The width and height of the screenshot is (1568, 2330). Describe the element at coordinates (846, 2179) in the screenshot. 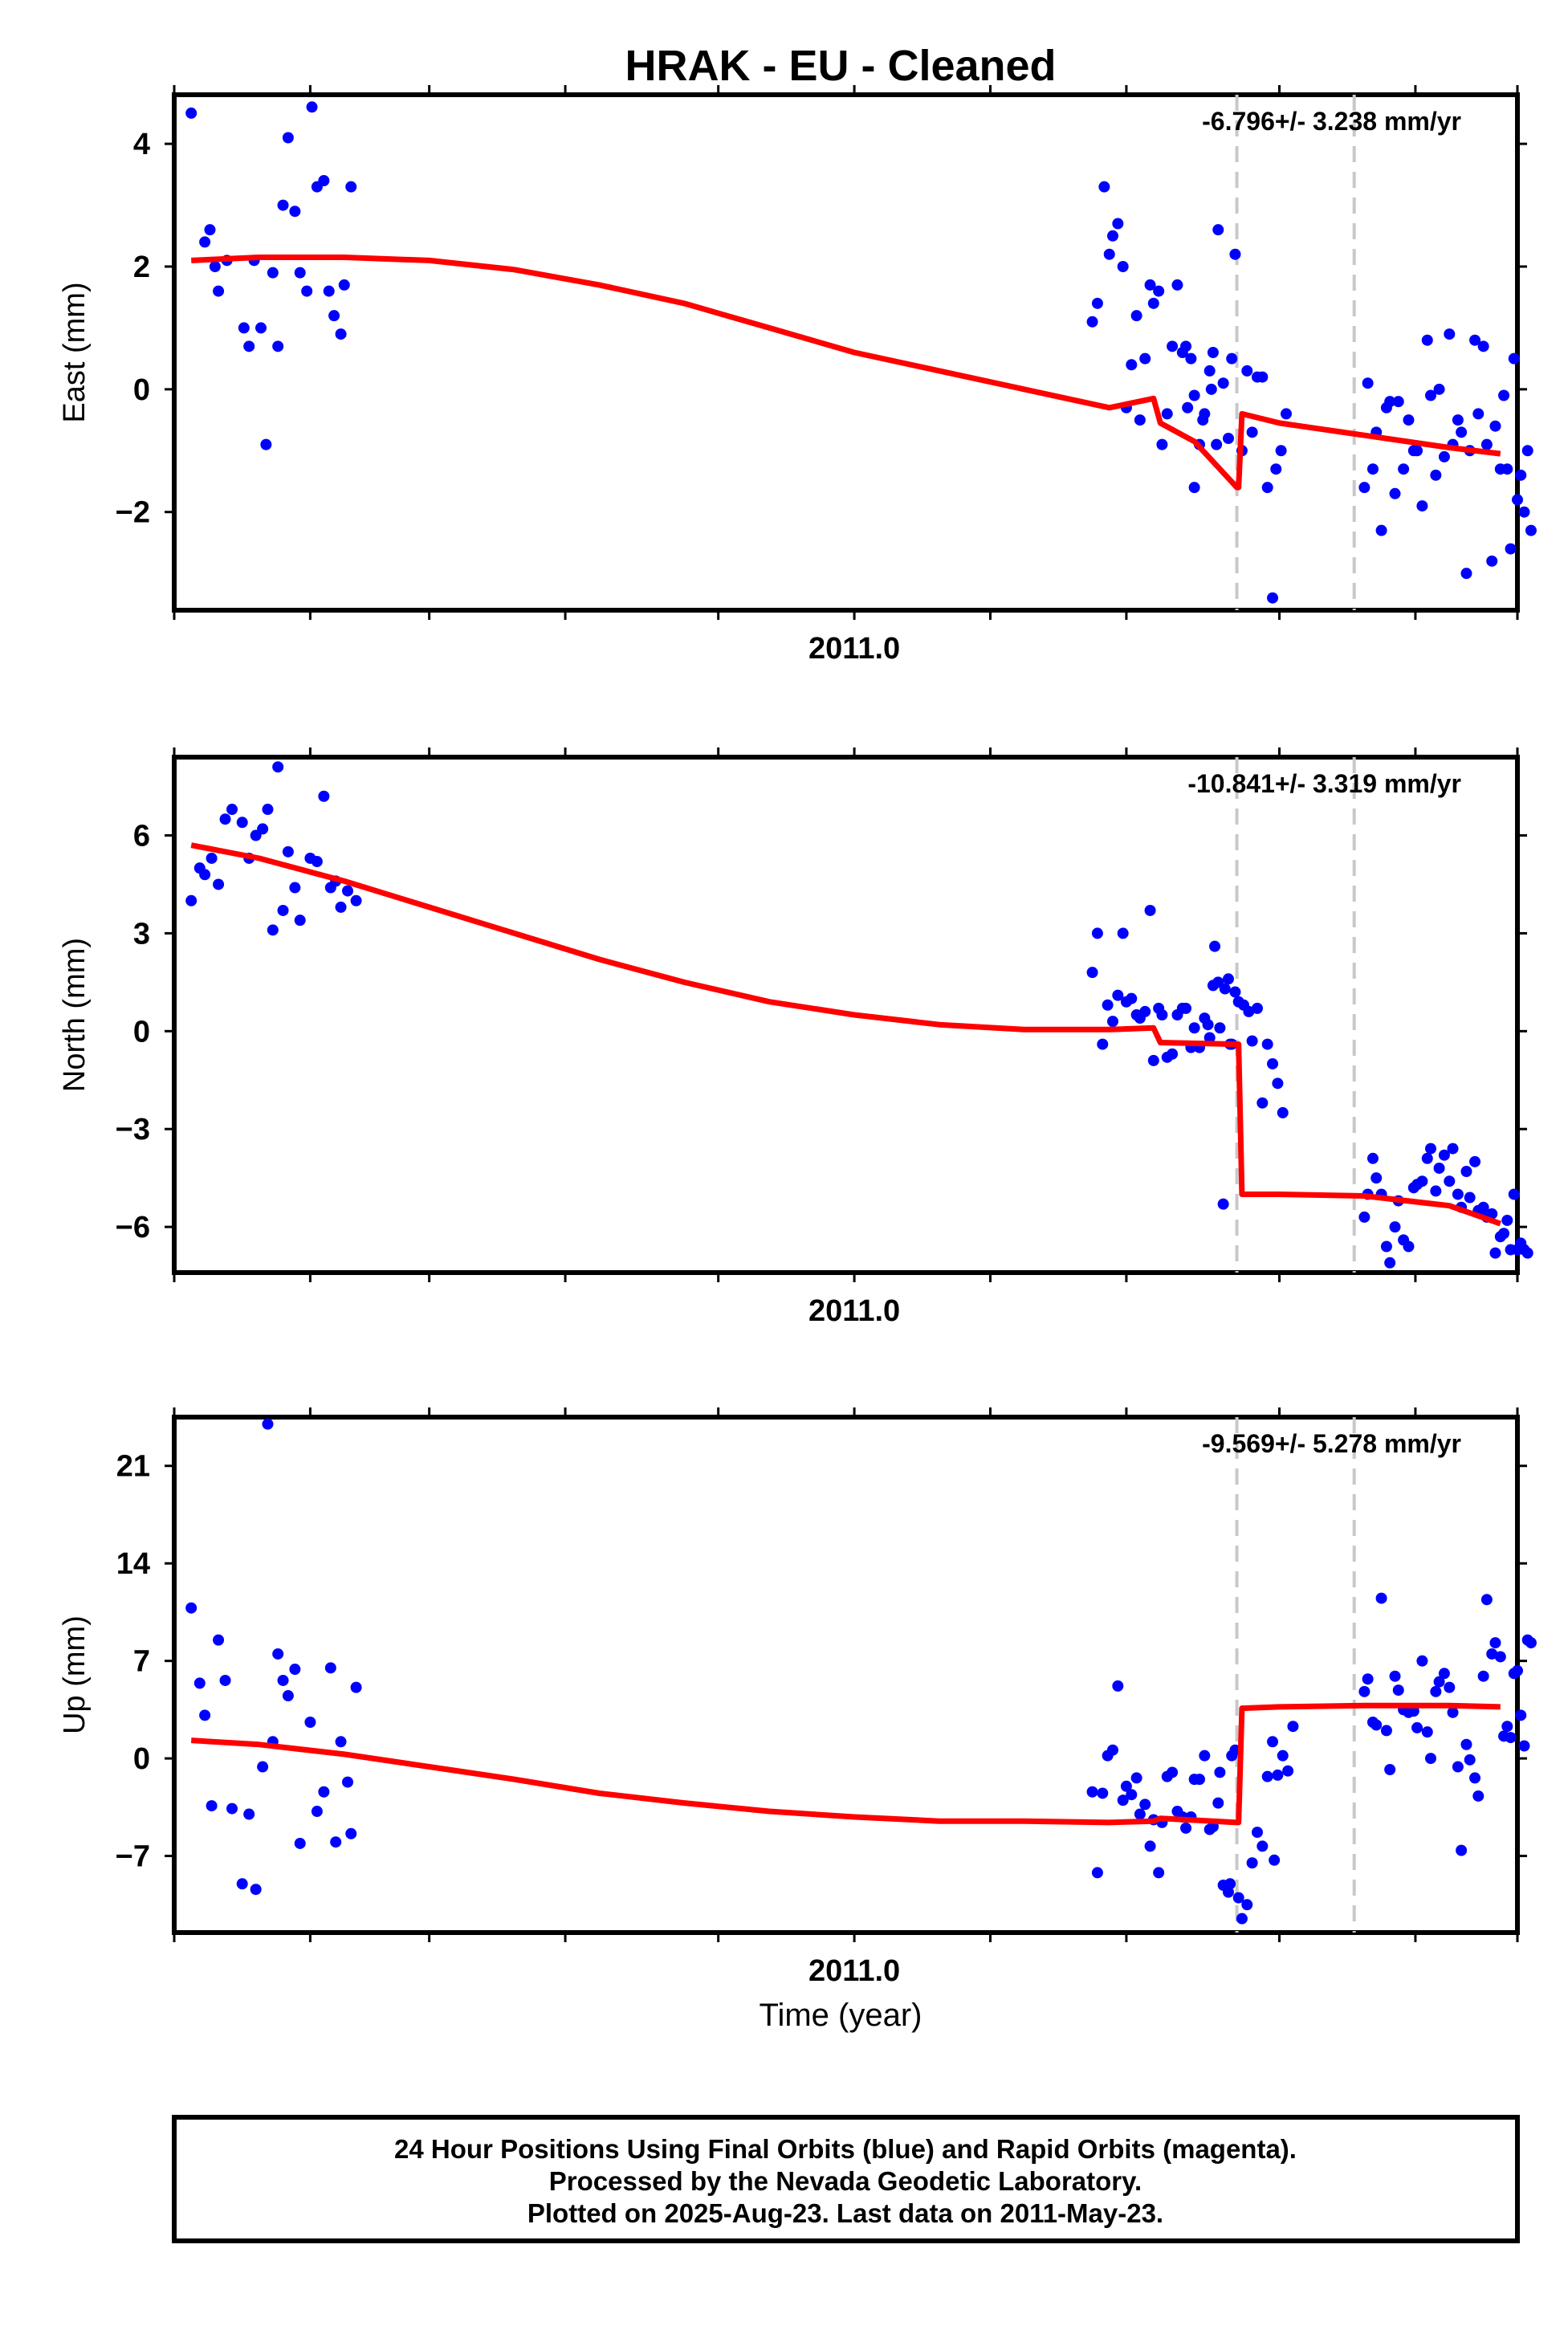

I see `footer-box` at that location.